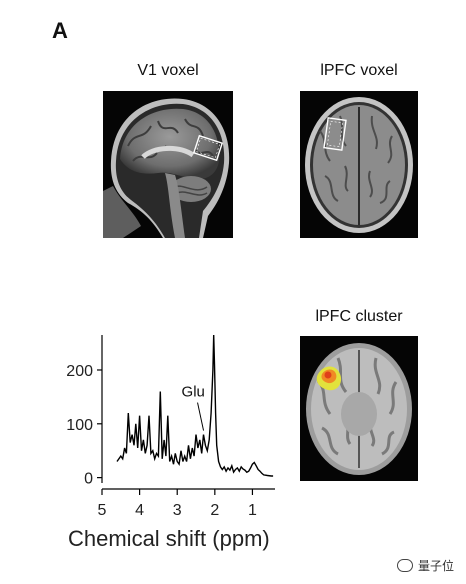 The height and width of the screenshot is (584, 466). I want to click on spectrum-tick-labels: 0 100 200 5 4 3 2 1, so click(161, 441).